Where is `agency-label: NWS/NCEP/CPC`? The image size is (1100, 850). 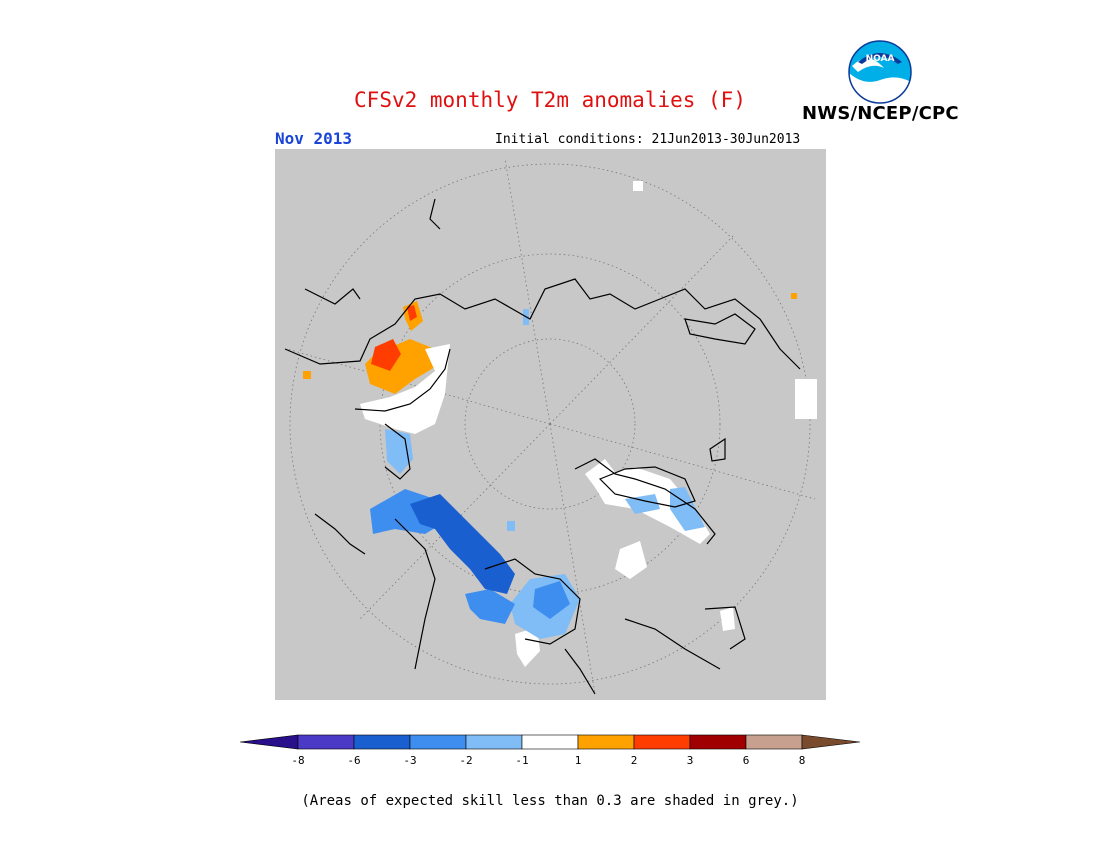 agency-label: NWS/NCEP/CPC is located at coordinates (880, 113).